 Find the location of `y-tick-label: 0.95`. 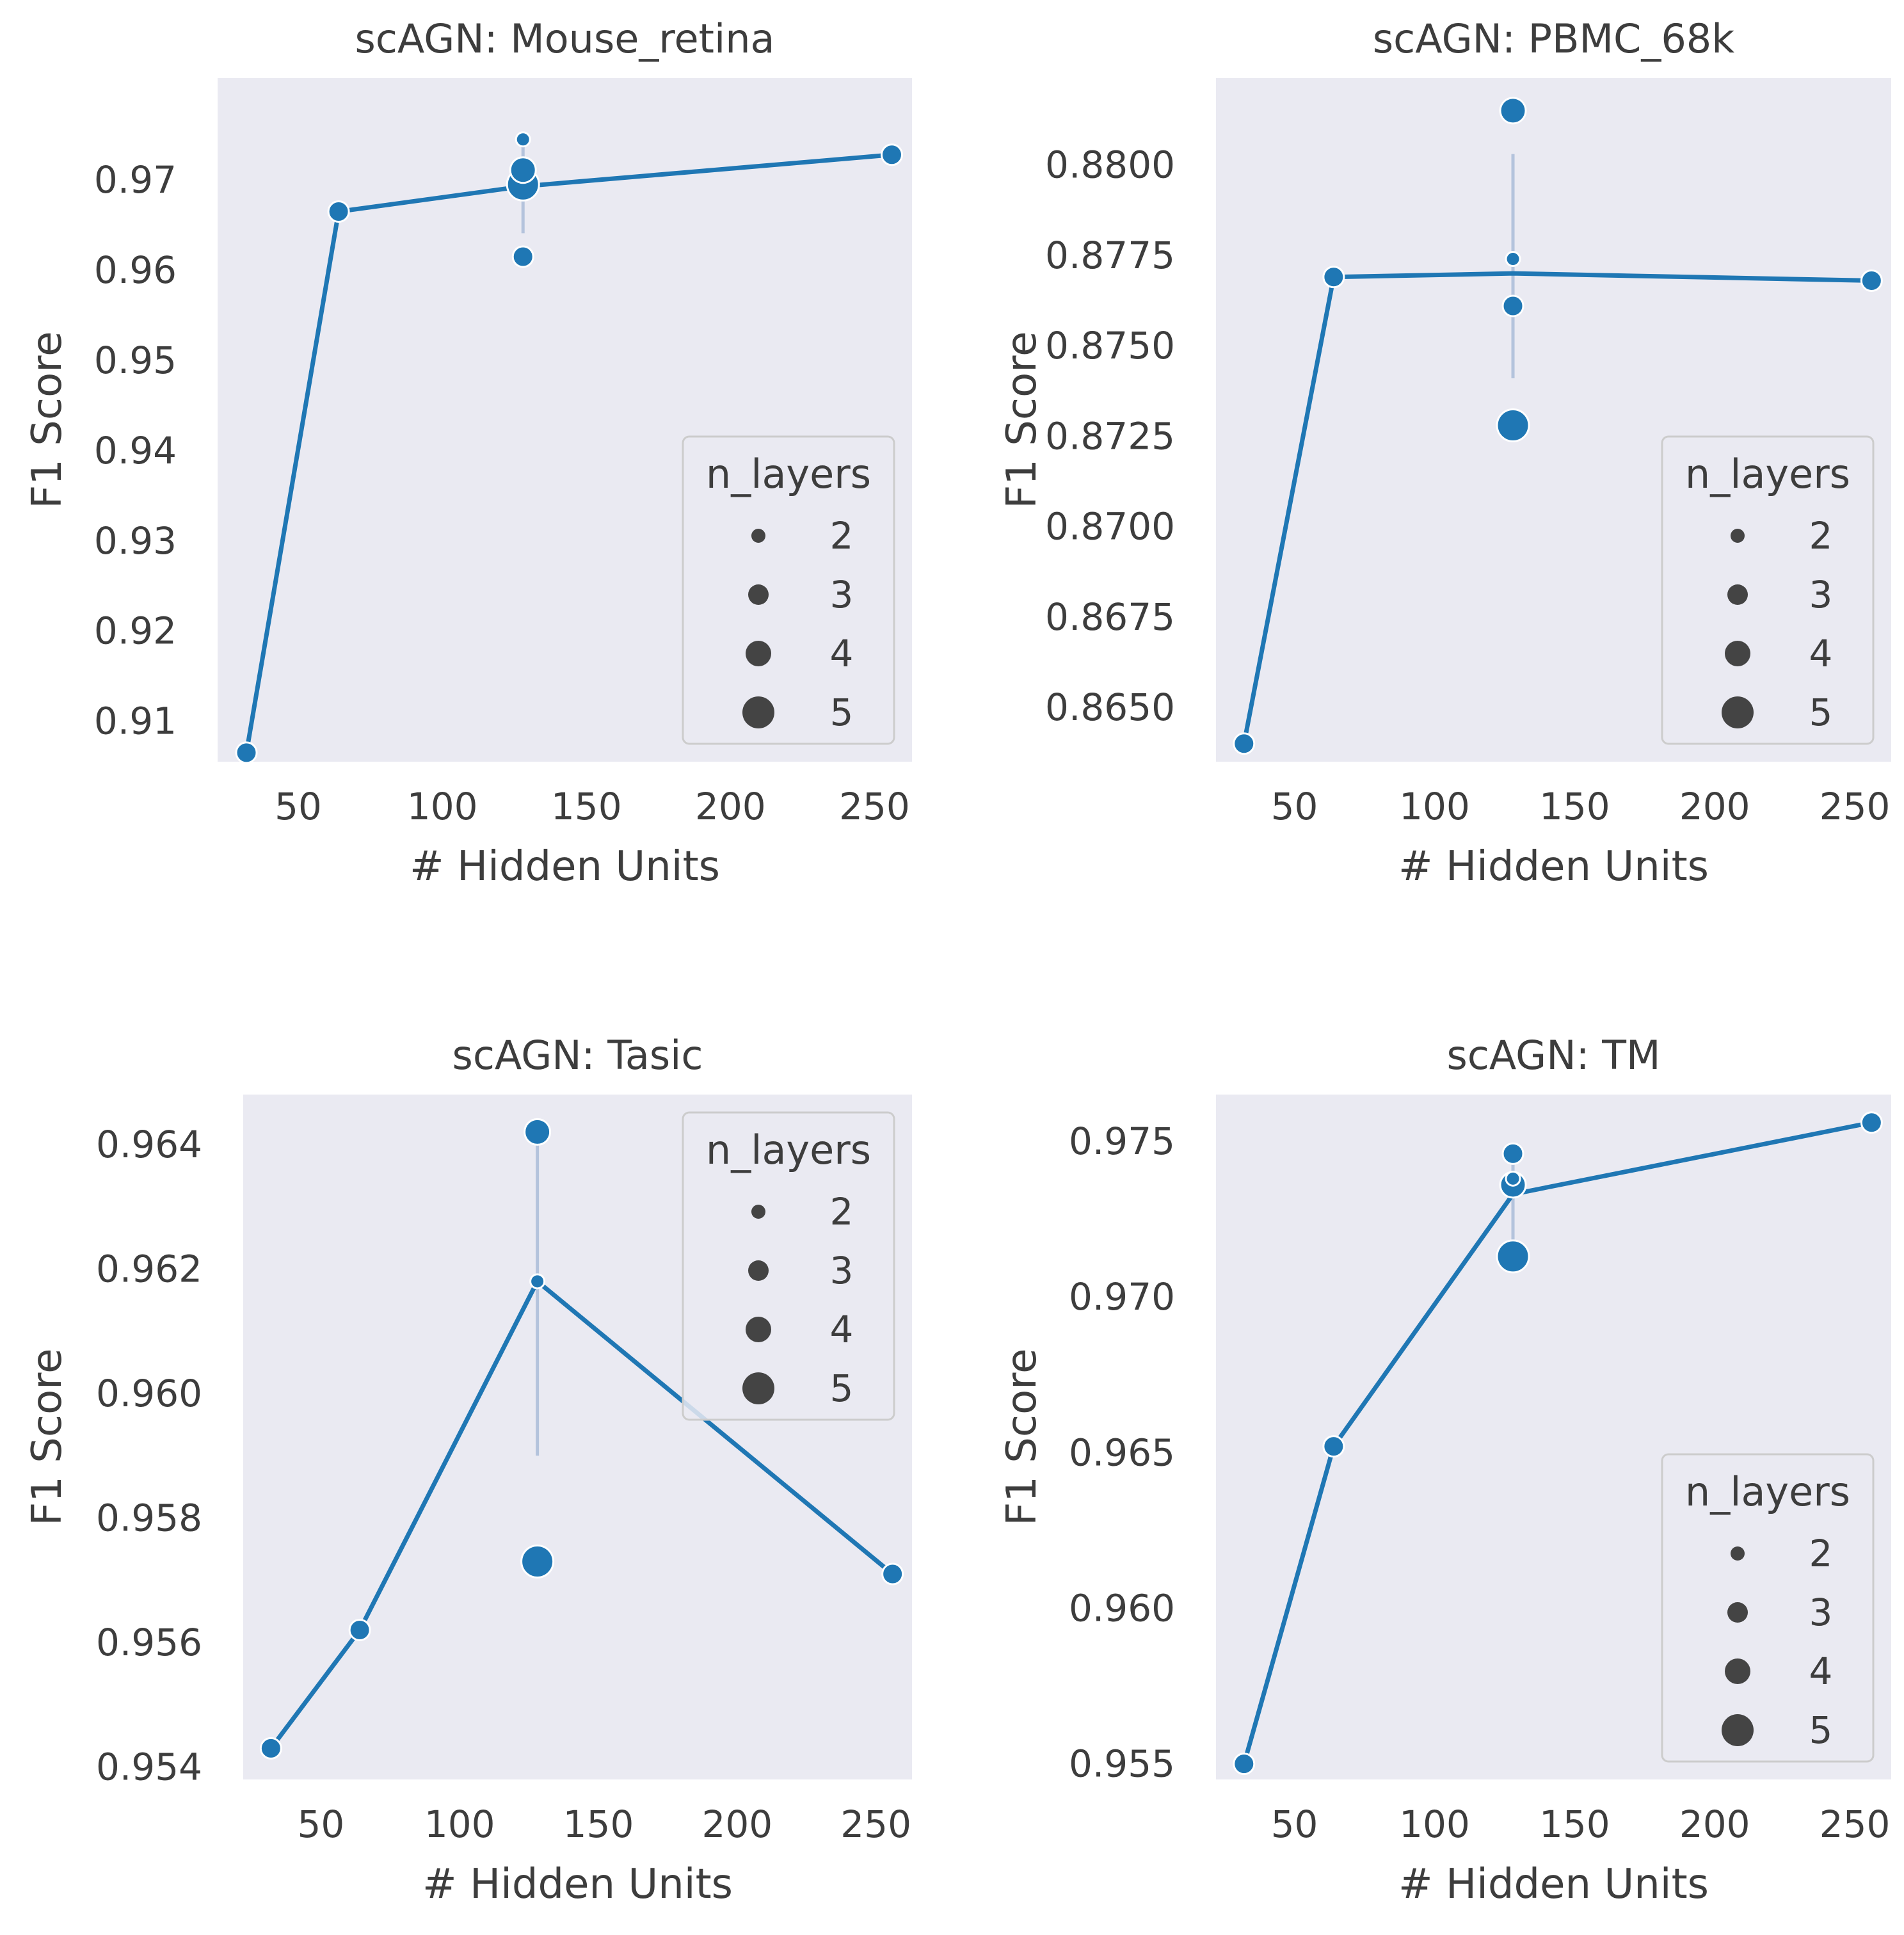

y-tick-label: 0.95 is located at coordinates (135, 360).